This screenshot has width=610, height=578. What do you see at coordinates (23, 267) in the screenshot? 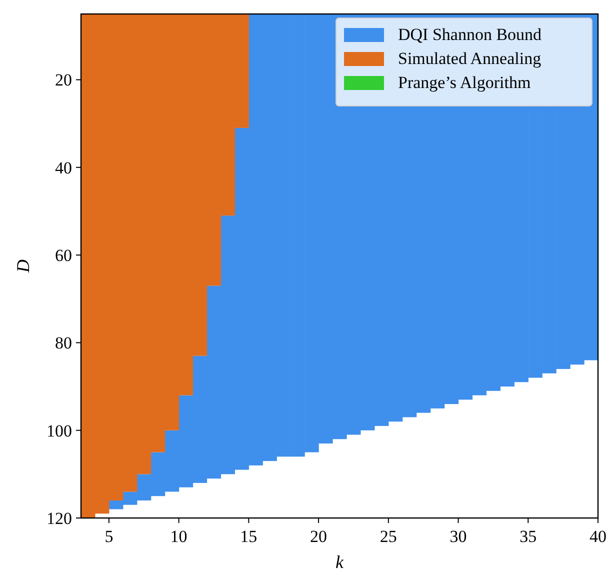
I see `y-axis-title: D` at bounding box center [23, 267].